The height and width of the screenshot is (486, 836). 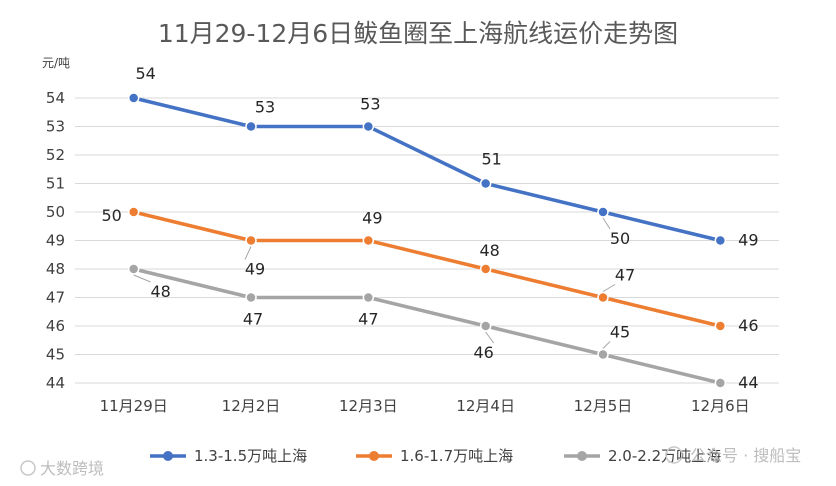 I want to click on y-tick-label: 44, so click(x=55, y=383).